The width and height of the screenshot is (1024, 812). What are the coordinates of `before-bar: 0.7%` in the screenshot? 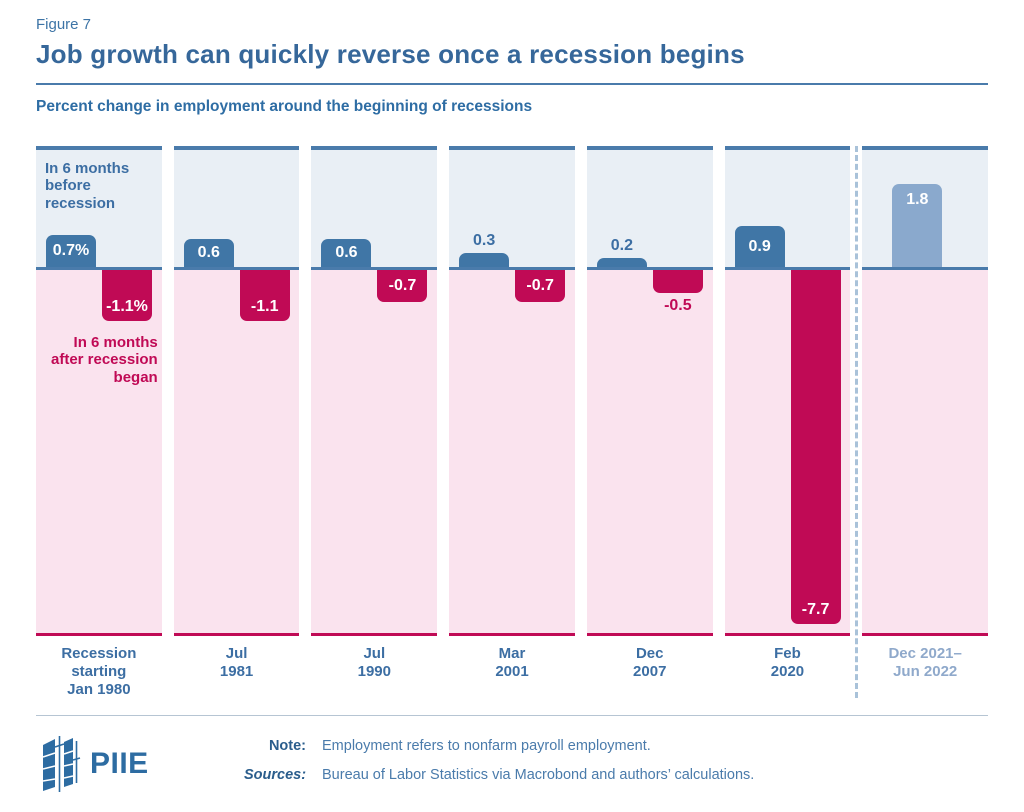 It's located at (71, 251).